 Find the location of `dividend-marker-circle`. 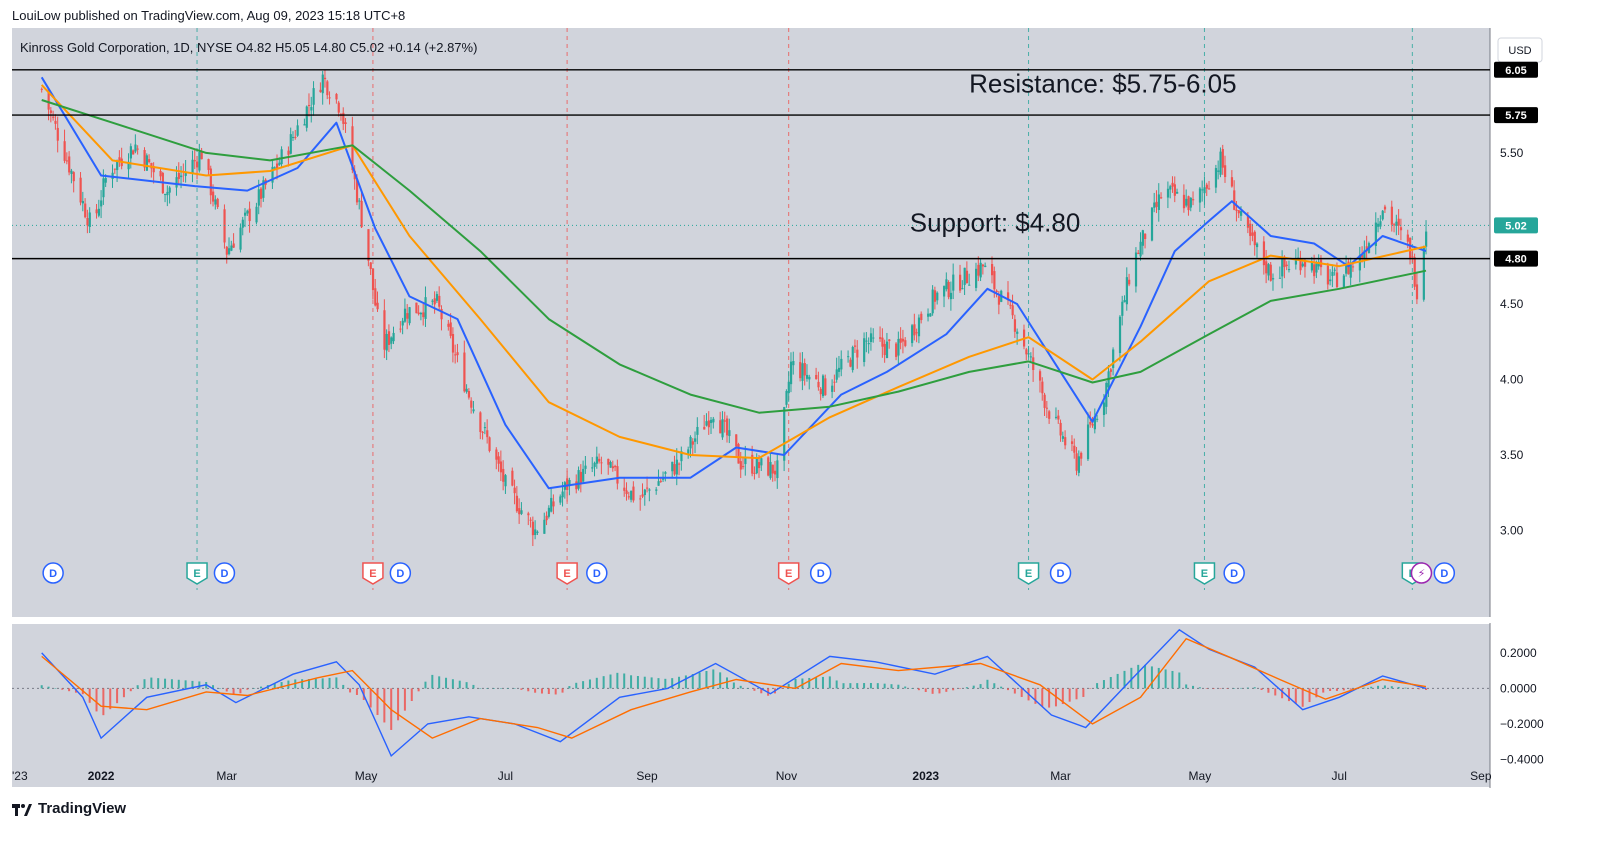

dividend-marker-circle is located at coordinates (1444, 573).